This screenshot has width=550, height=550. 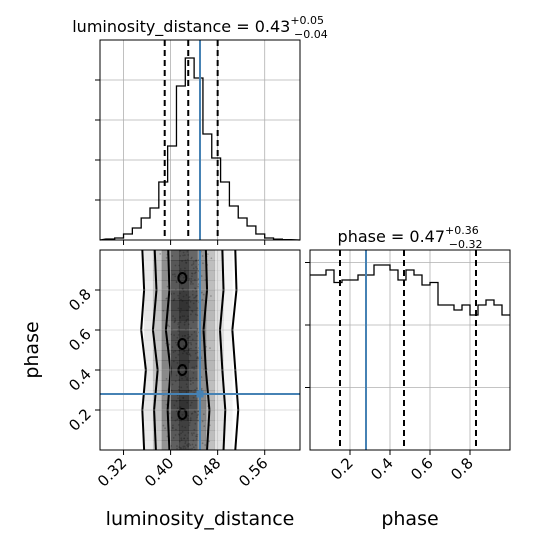 I want to click on y-axis-label-phase: phase, so click(x=32, y=349).